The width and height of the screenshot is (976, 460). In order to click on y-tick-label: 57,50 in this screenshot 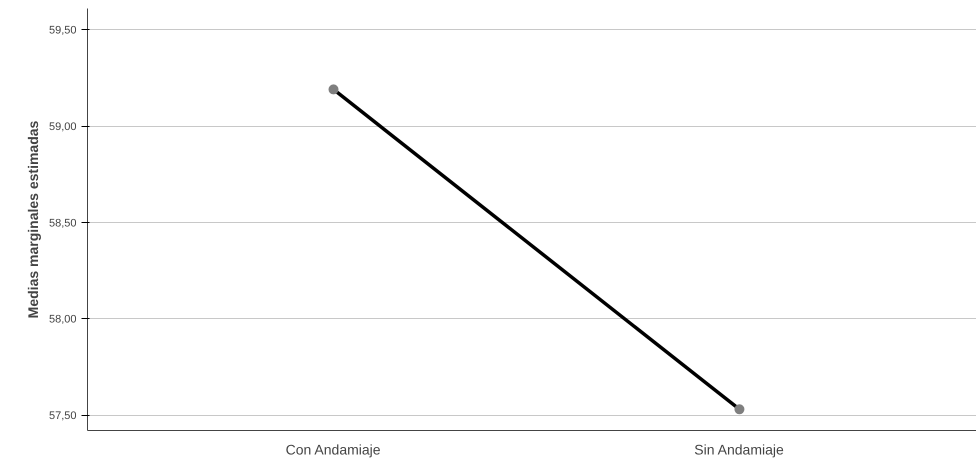, I will do `click(62, 416)`.